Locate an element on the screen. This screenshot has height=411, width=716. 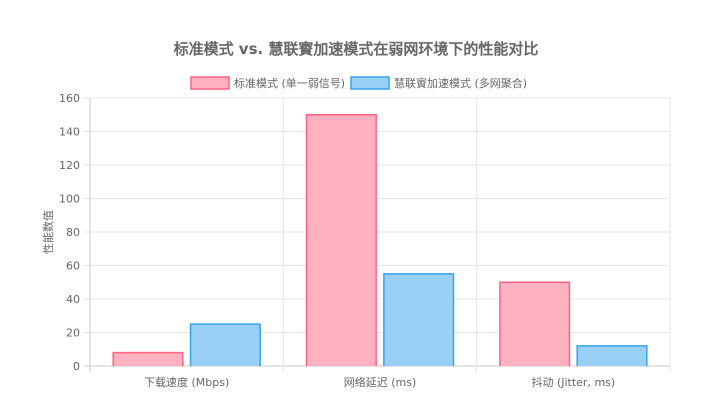
y-tick-label: 60 is located at coordinates (73, 266).